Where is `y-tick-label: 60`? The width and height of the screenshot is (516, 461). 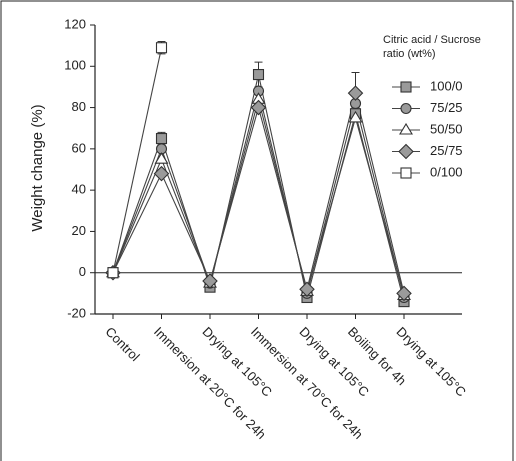 y-tick-label: 60 is located at coordinates (79, 147).